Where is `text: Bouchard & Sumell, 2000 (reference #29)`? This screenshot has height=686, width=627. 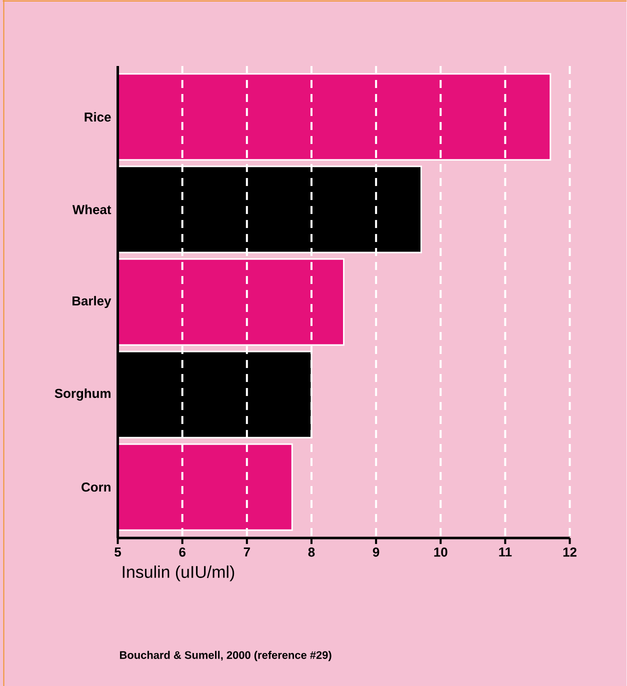 text: Bouchard & Sumell, 2000 (reference #29) is located at coordinates (226, 656).